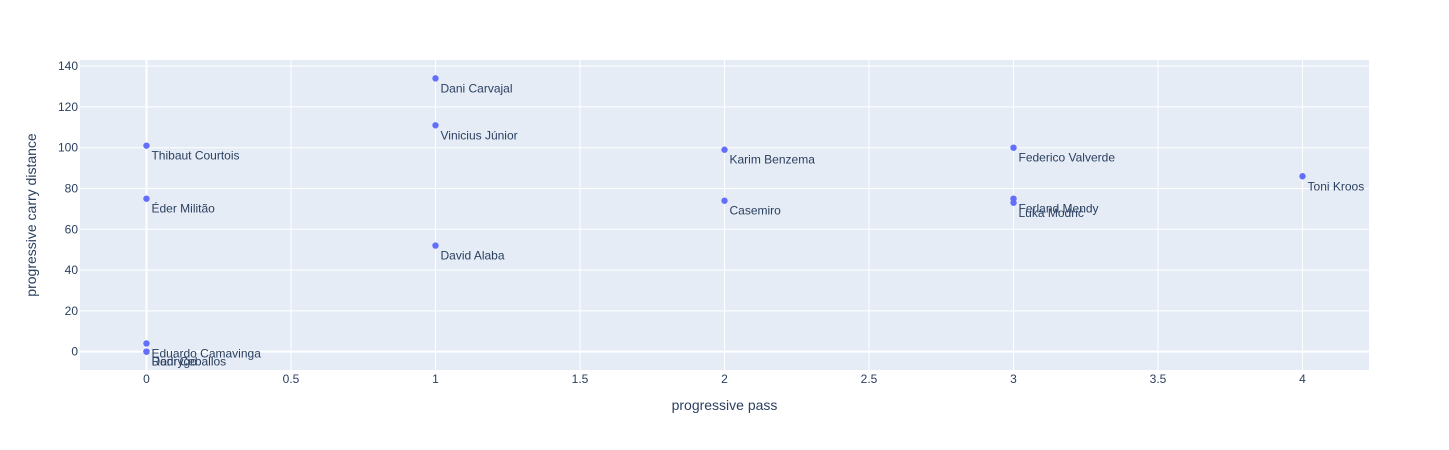 The width and height of the screenshot is (1449, 450). I want to click on point-label: Thibaut Courtois, so click(195, 156).